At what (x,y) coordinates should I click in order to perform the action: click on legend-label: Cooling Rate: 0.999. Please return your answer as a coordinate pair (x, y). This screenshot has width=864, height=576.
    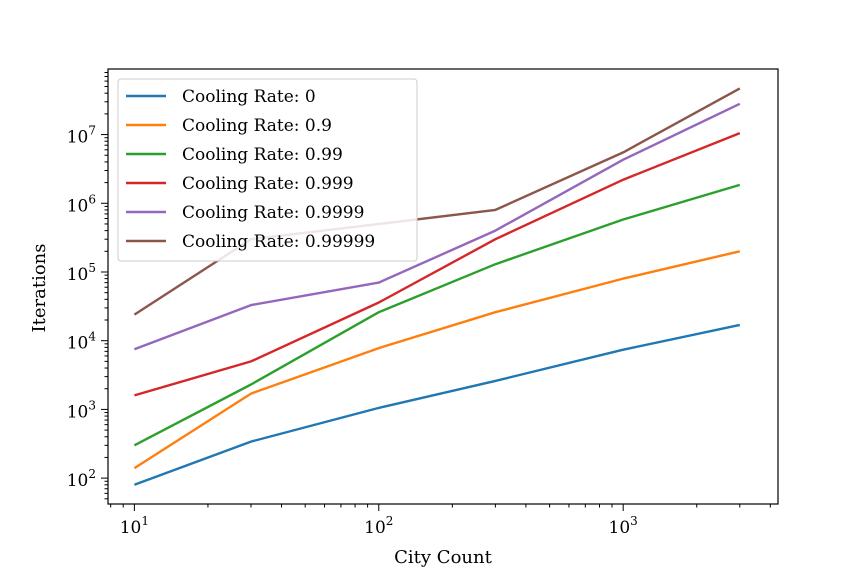
    Looking at the image, I should click on (268, 184).